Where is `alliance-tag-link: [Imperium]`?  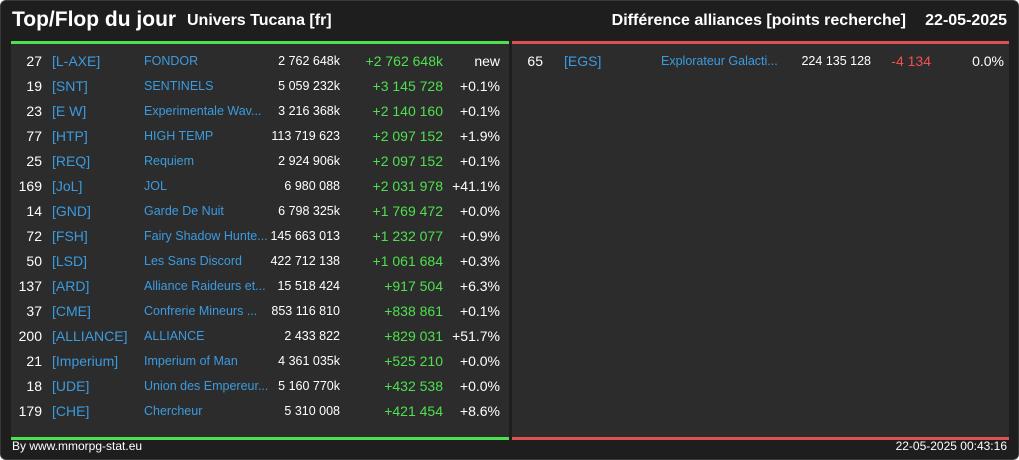
alliance-tag-link: [Imperium] is located at coordinates (85, 361).